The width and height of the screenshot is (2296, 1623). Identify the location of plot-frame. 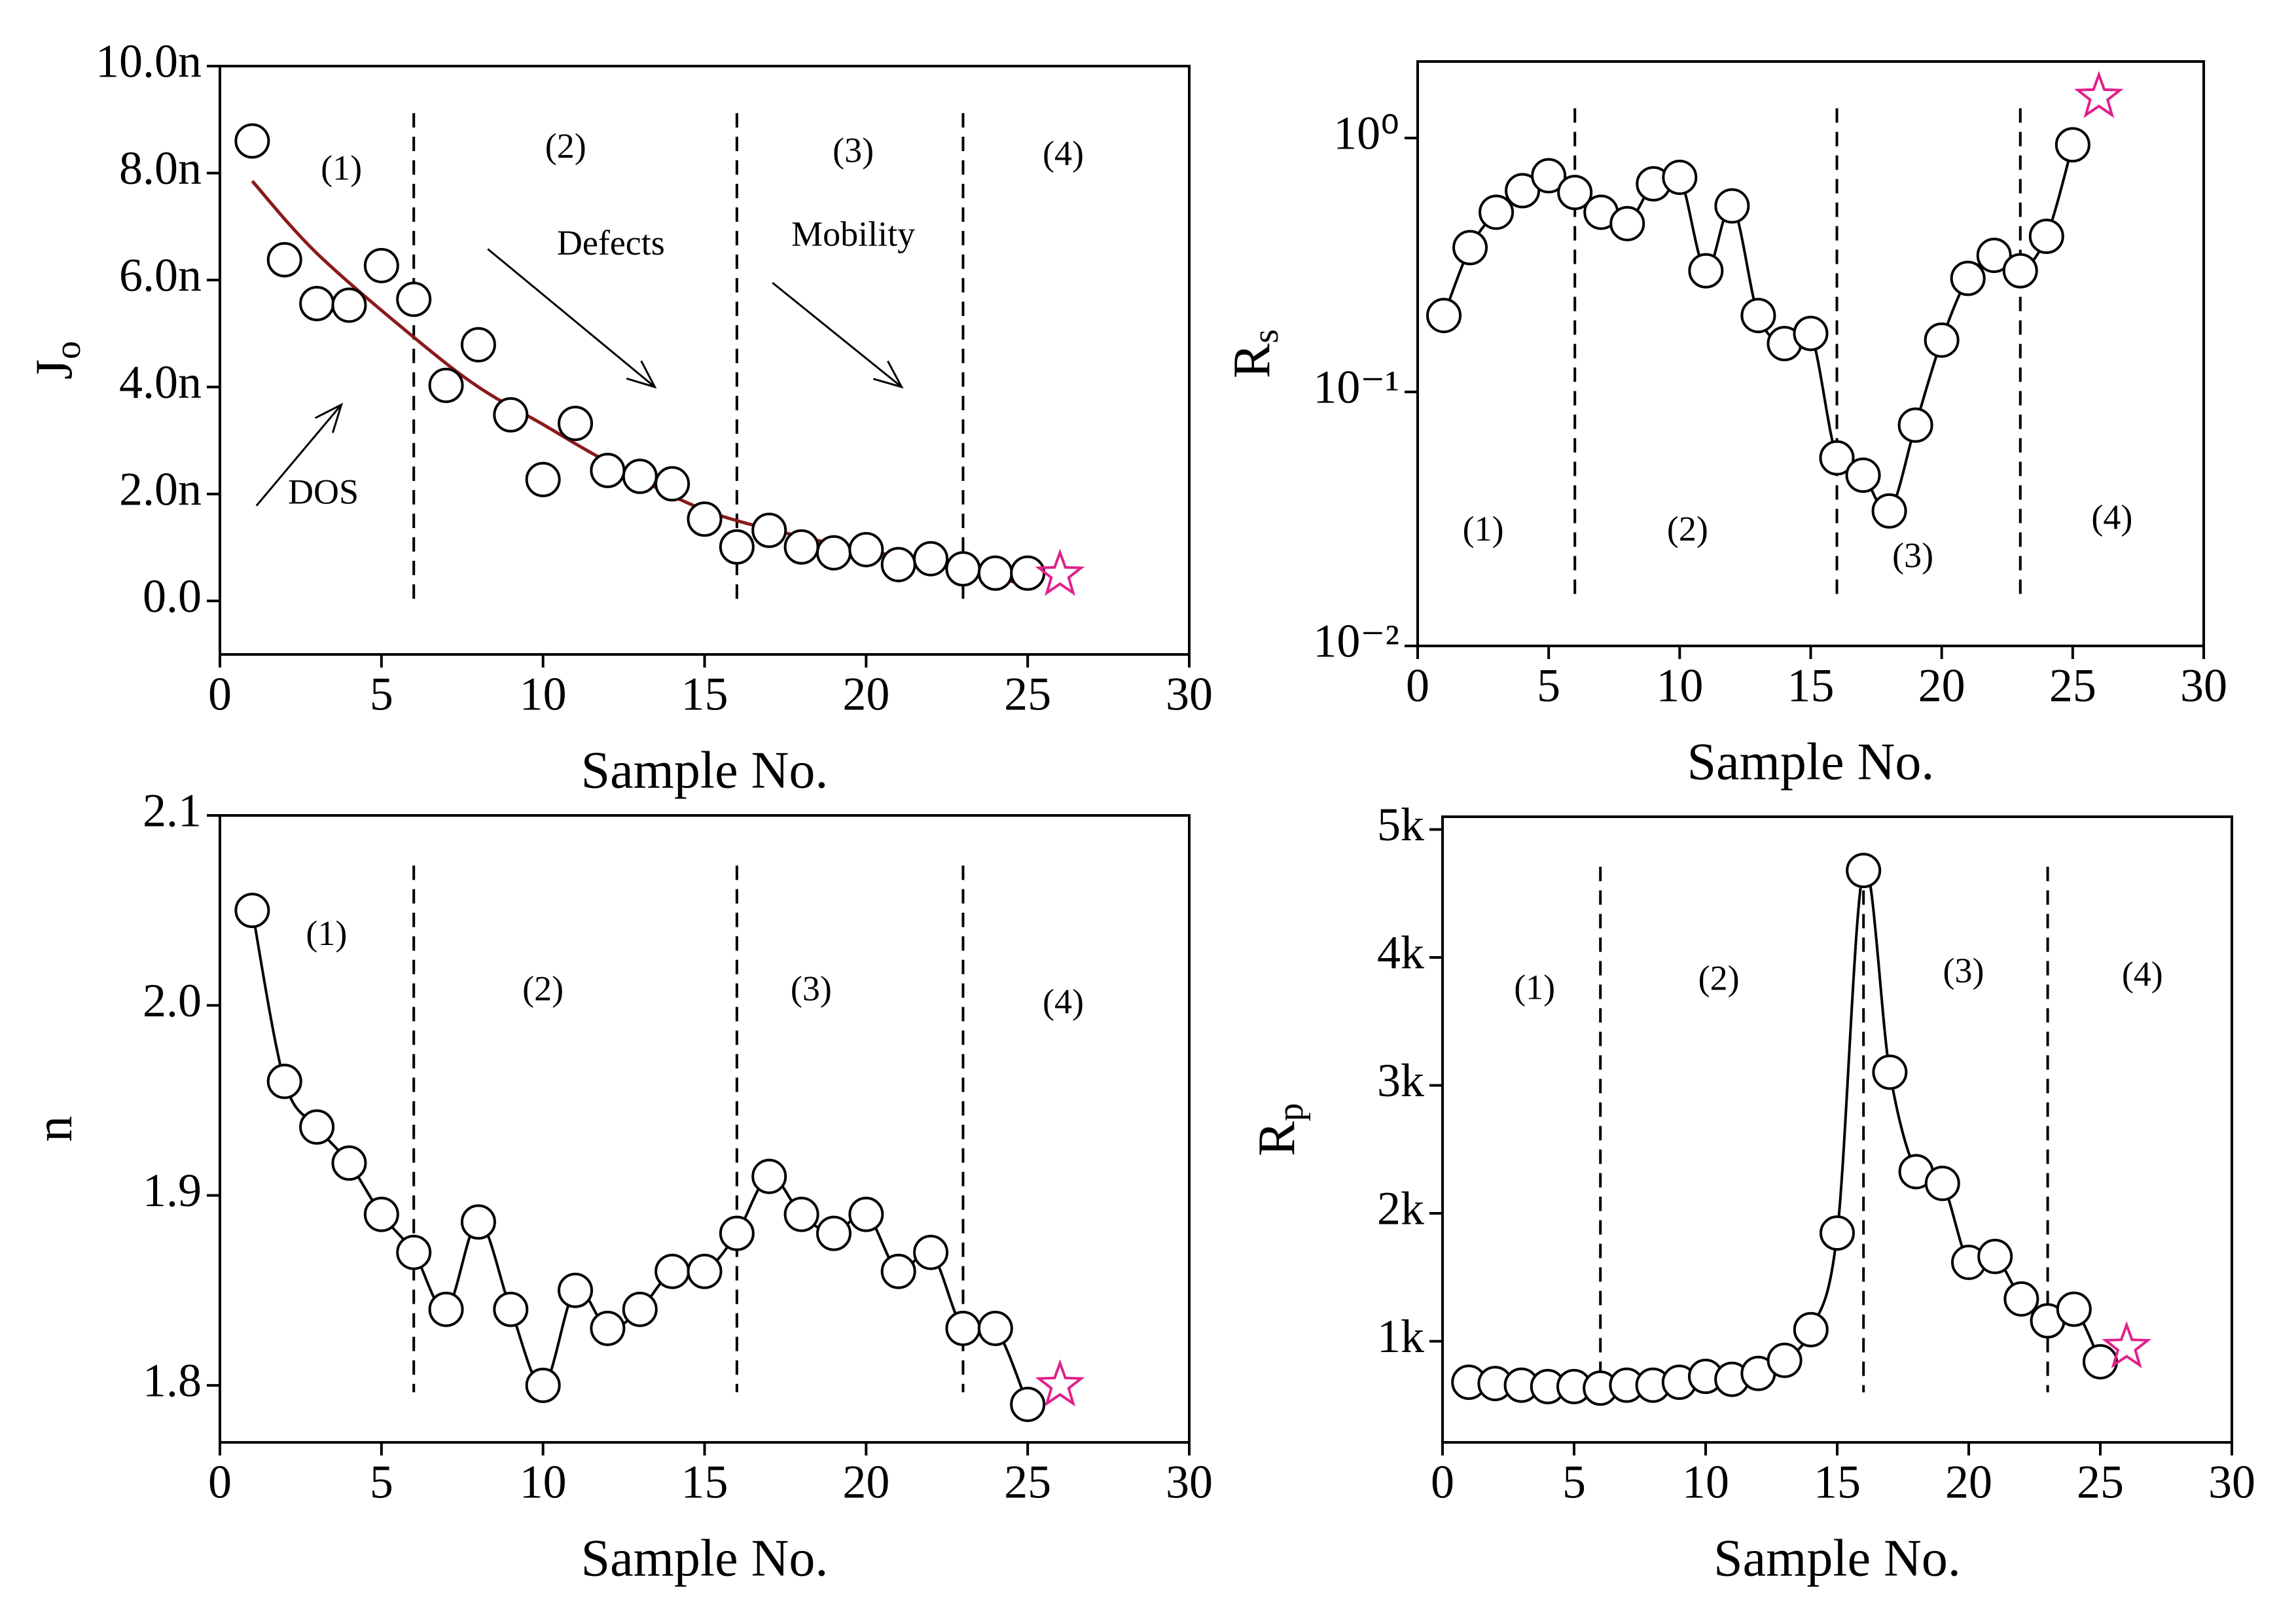
(1837, 1129).